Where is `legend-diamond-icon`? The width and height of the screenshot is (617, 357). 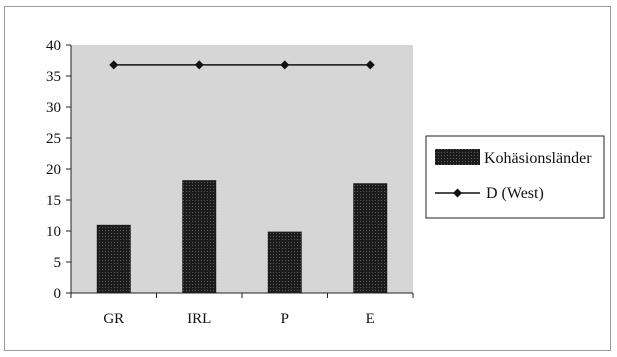
legend-diamond-icon is located at coordinates (457, 193).